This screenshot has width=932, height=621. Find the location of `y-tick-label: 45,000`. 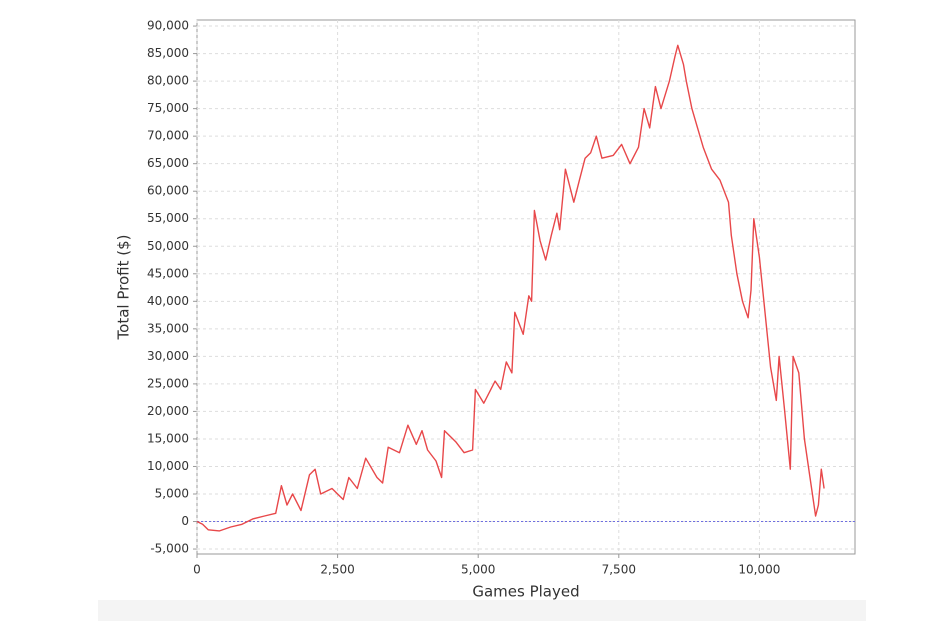

y-tick-label: 45,000 is located at coordinates (168, 273).